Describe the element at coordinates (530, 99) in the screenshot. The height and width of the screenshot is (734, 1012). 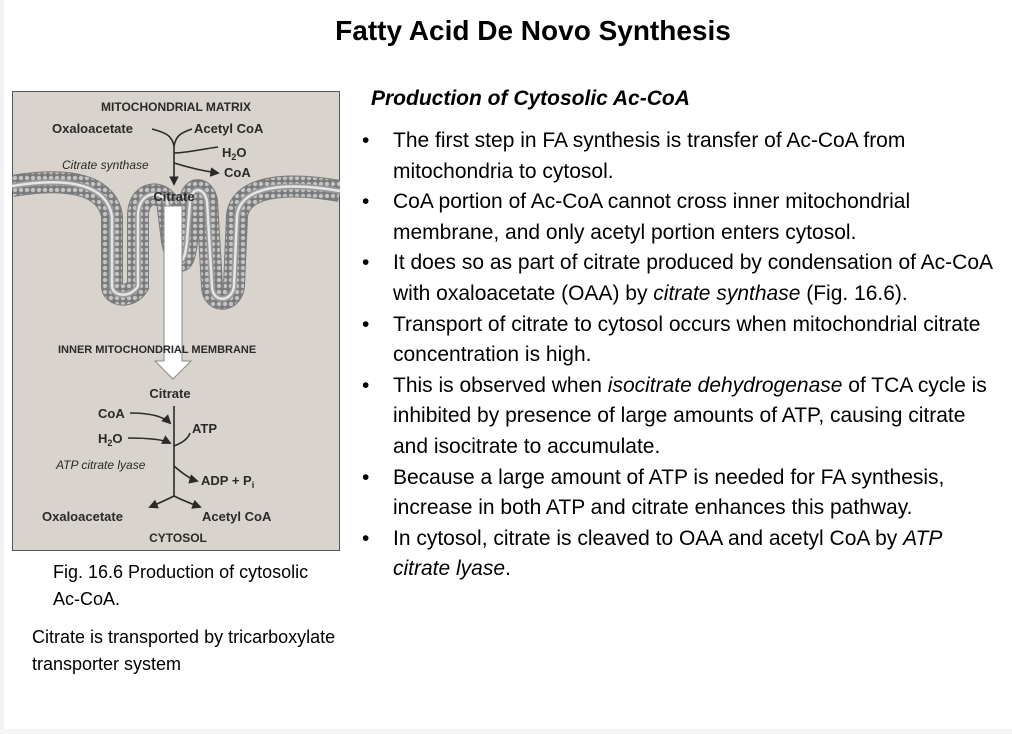
I see `section-subtitle: Production of Cytosolic Ac-CoA` at that location.